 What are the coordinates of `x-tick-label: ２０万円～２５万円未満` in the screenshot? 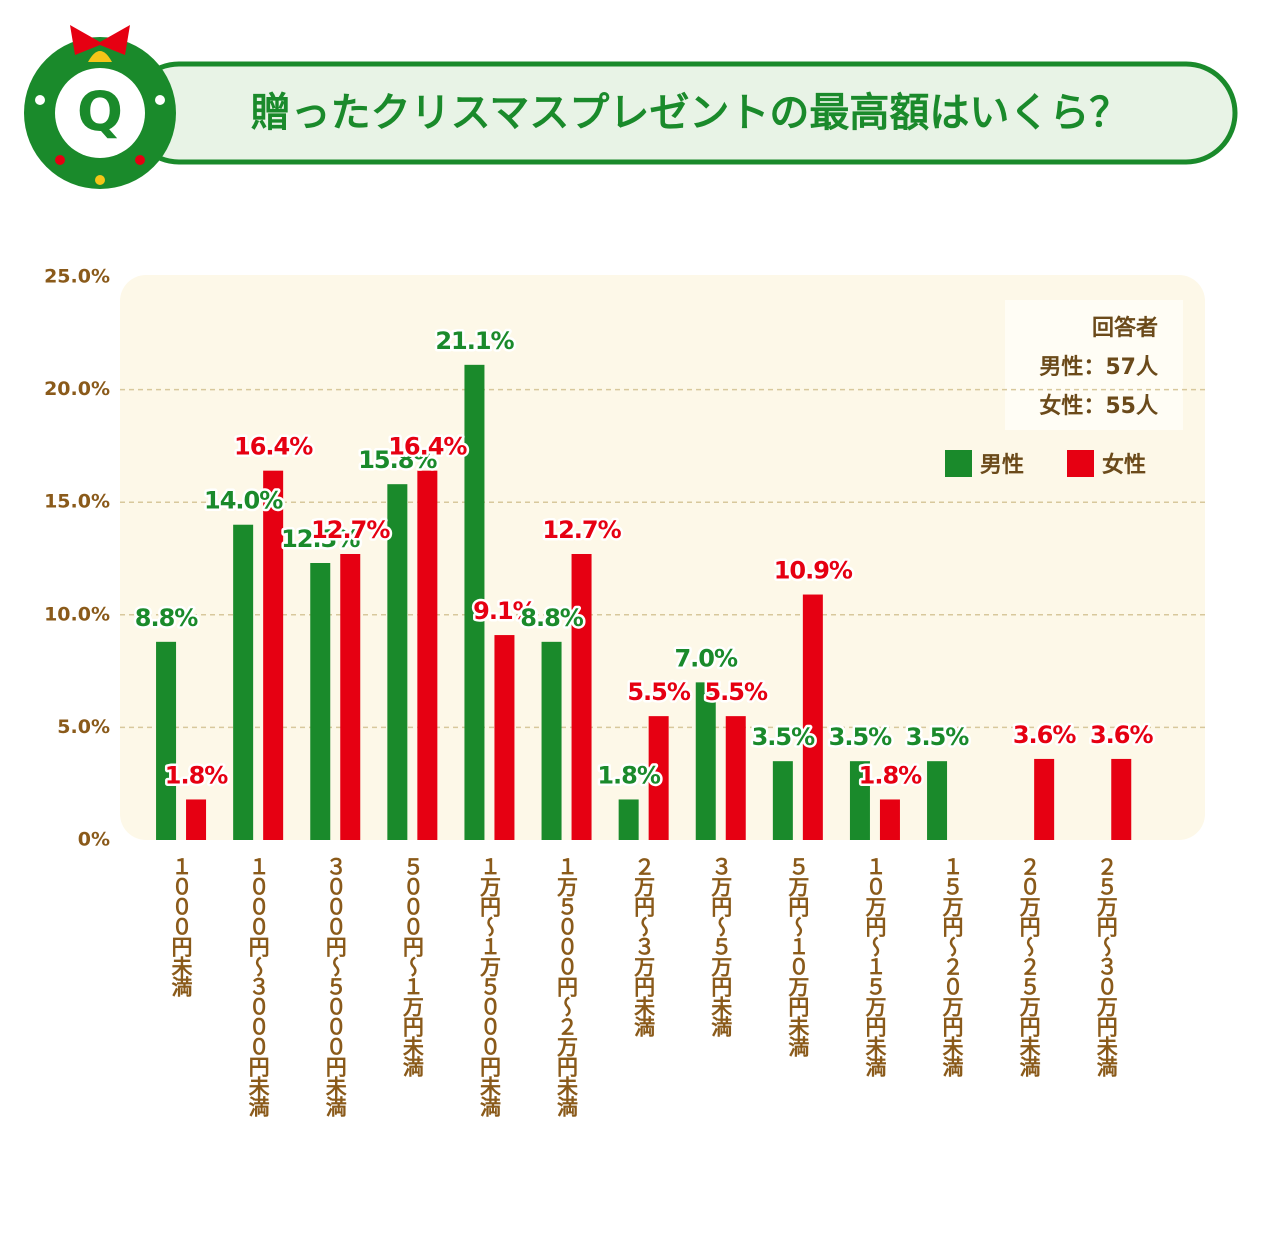 It's located at (1029, 966).